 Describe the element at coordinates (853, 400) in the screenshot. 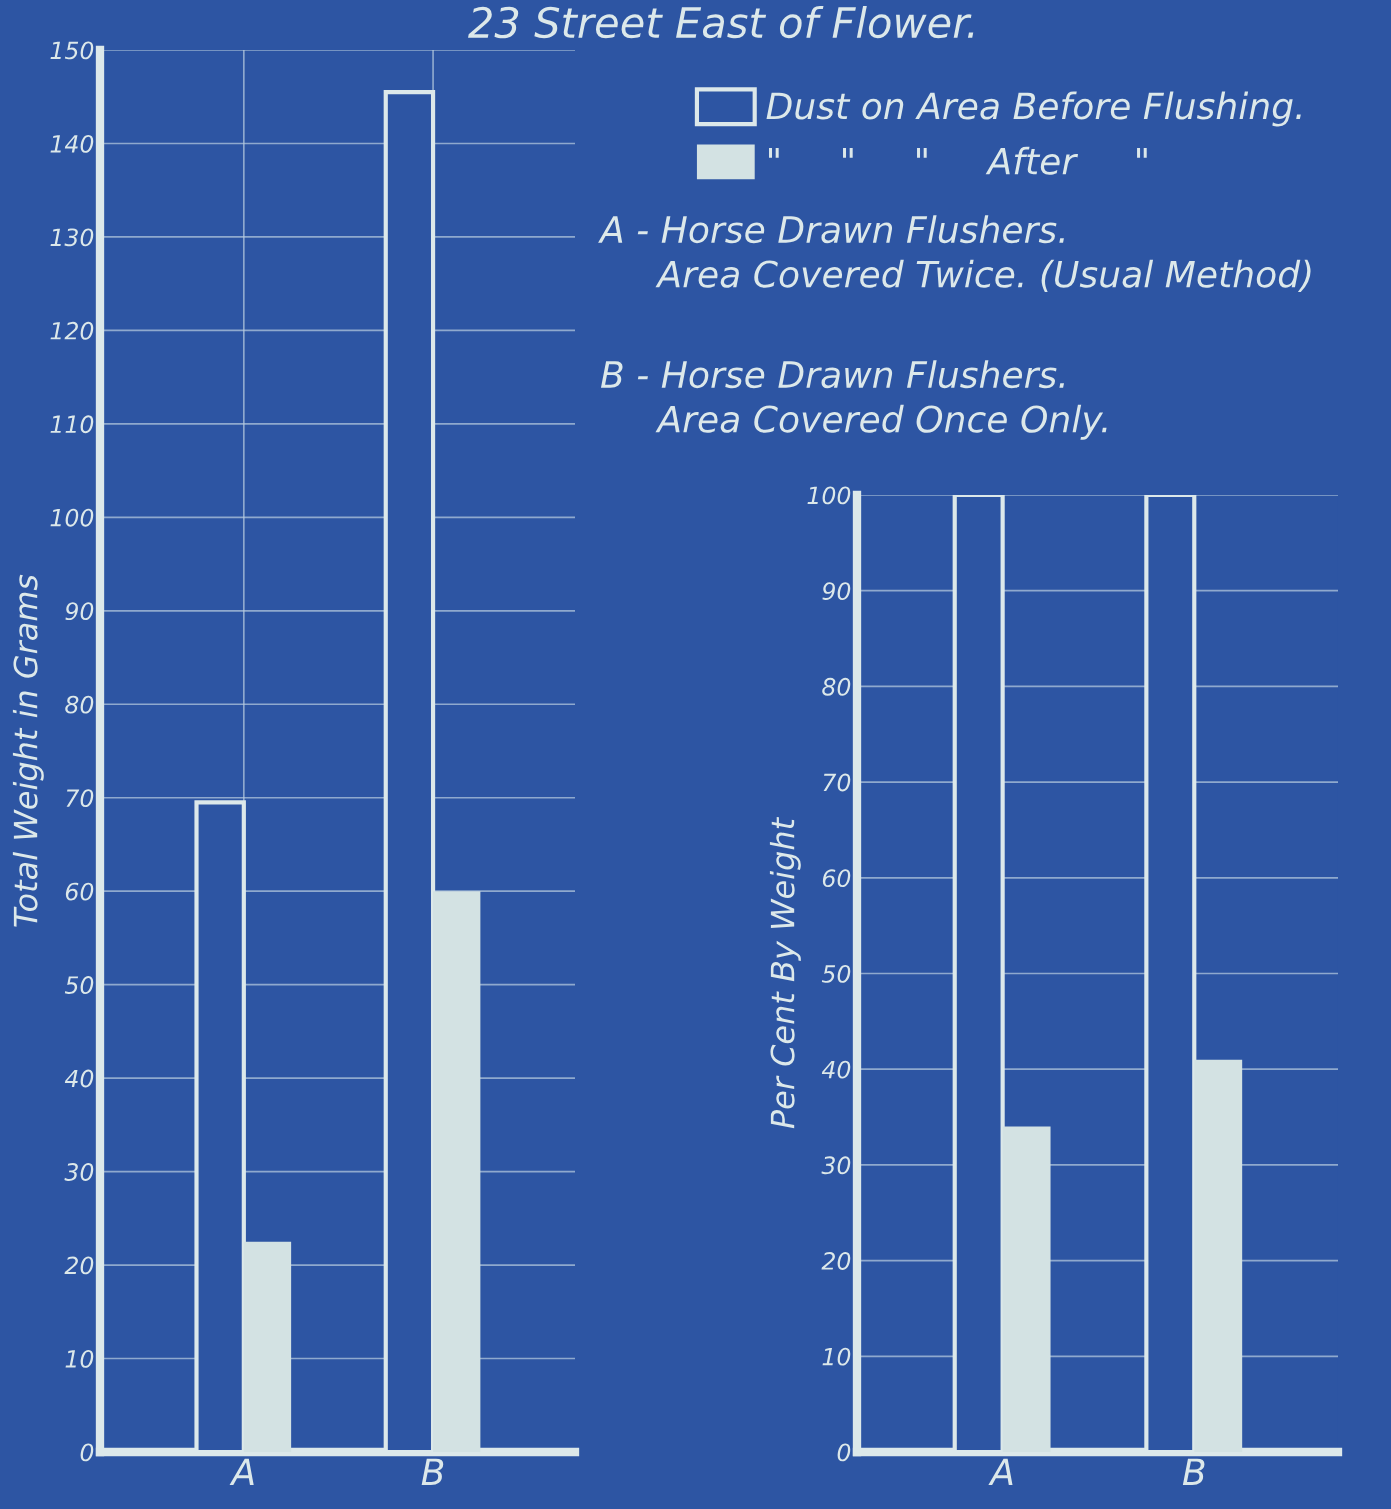

I see `text: B - Horse Drawn Flushers. Area Covered Once Only.` at that location.